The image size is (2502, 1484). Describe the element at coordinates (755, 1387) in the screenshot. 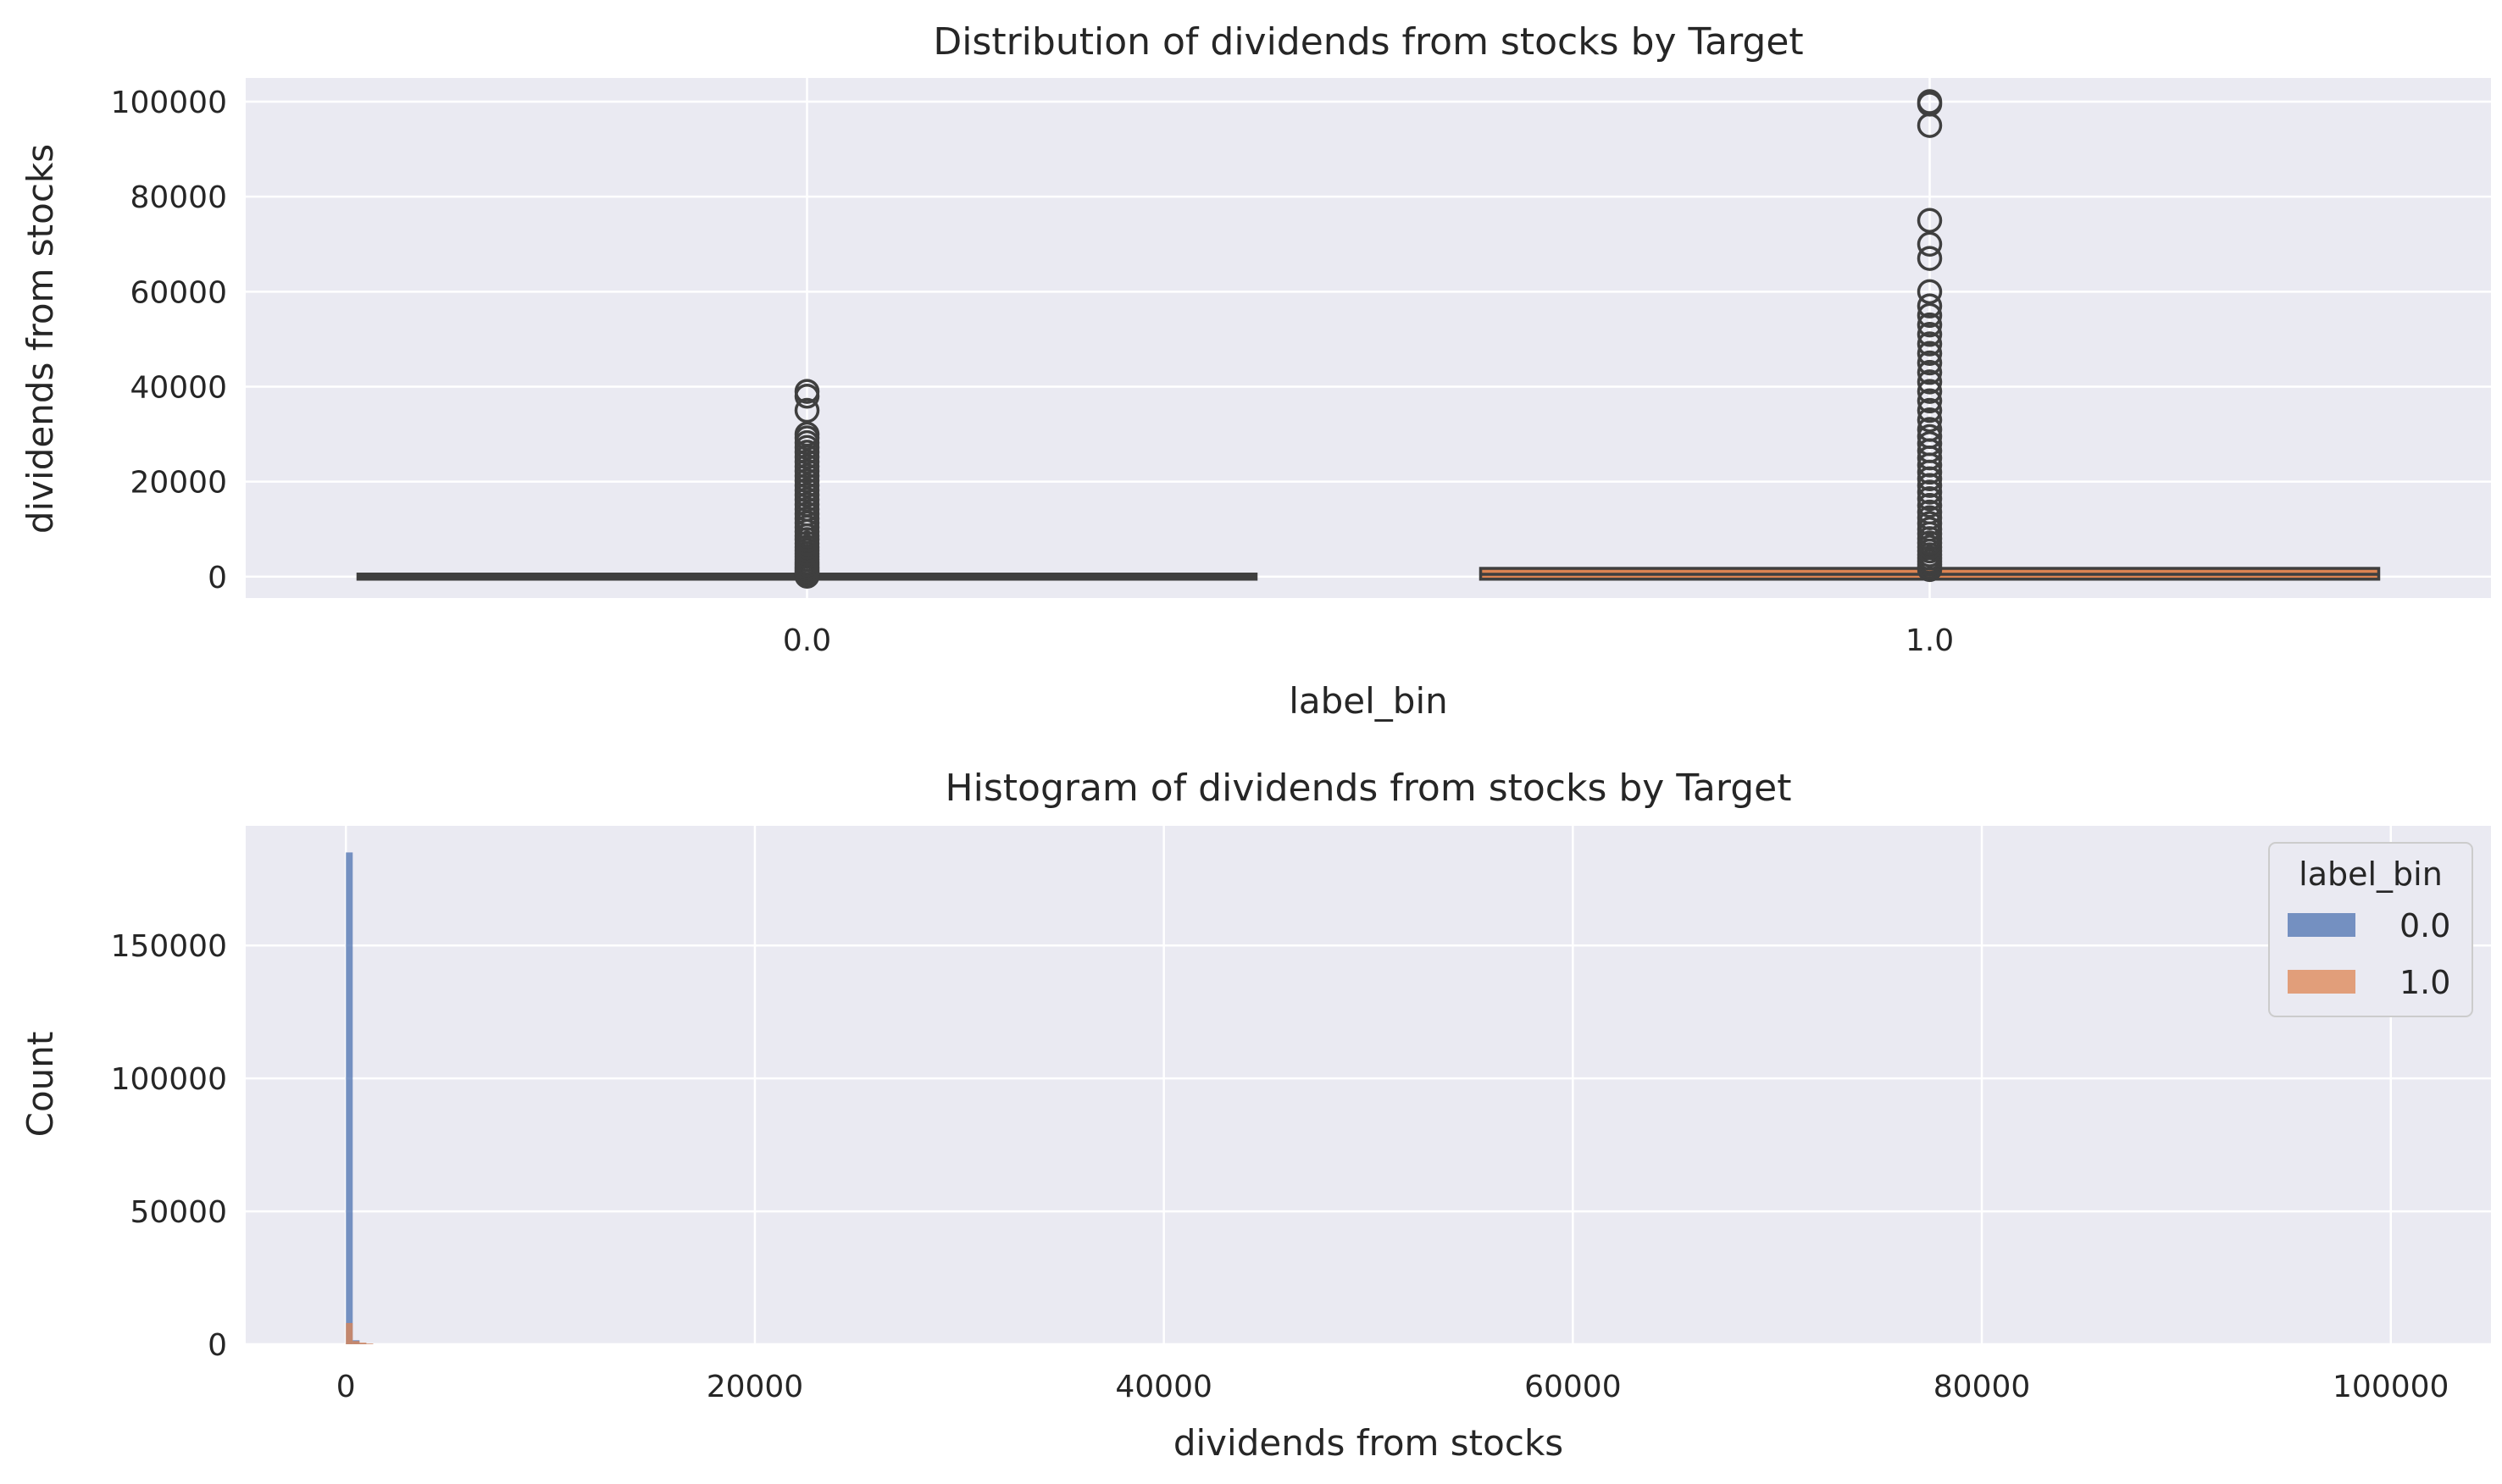

I see `hist-x-tick-1: 20000` at that location.